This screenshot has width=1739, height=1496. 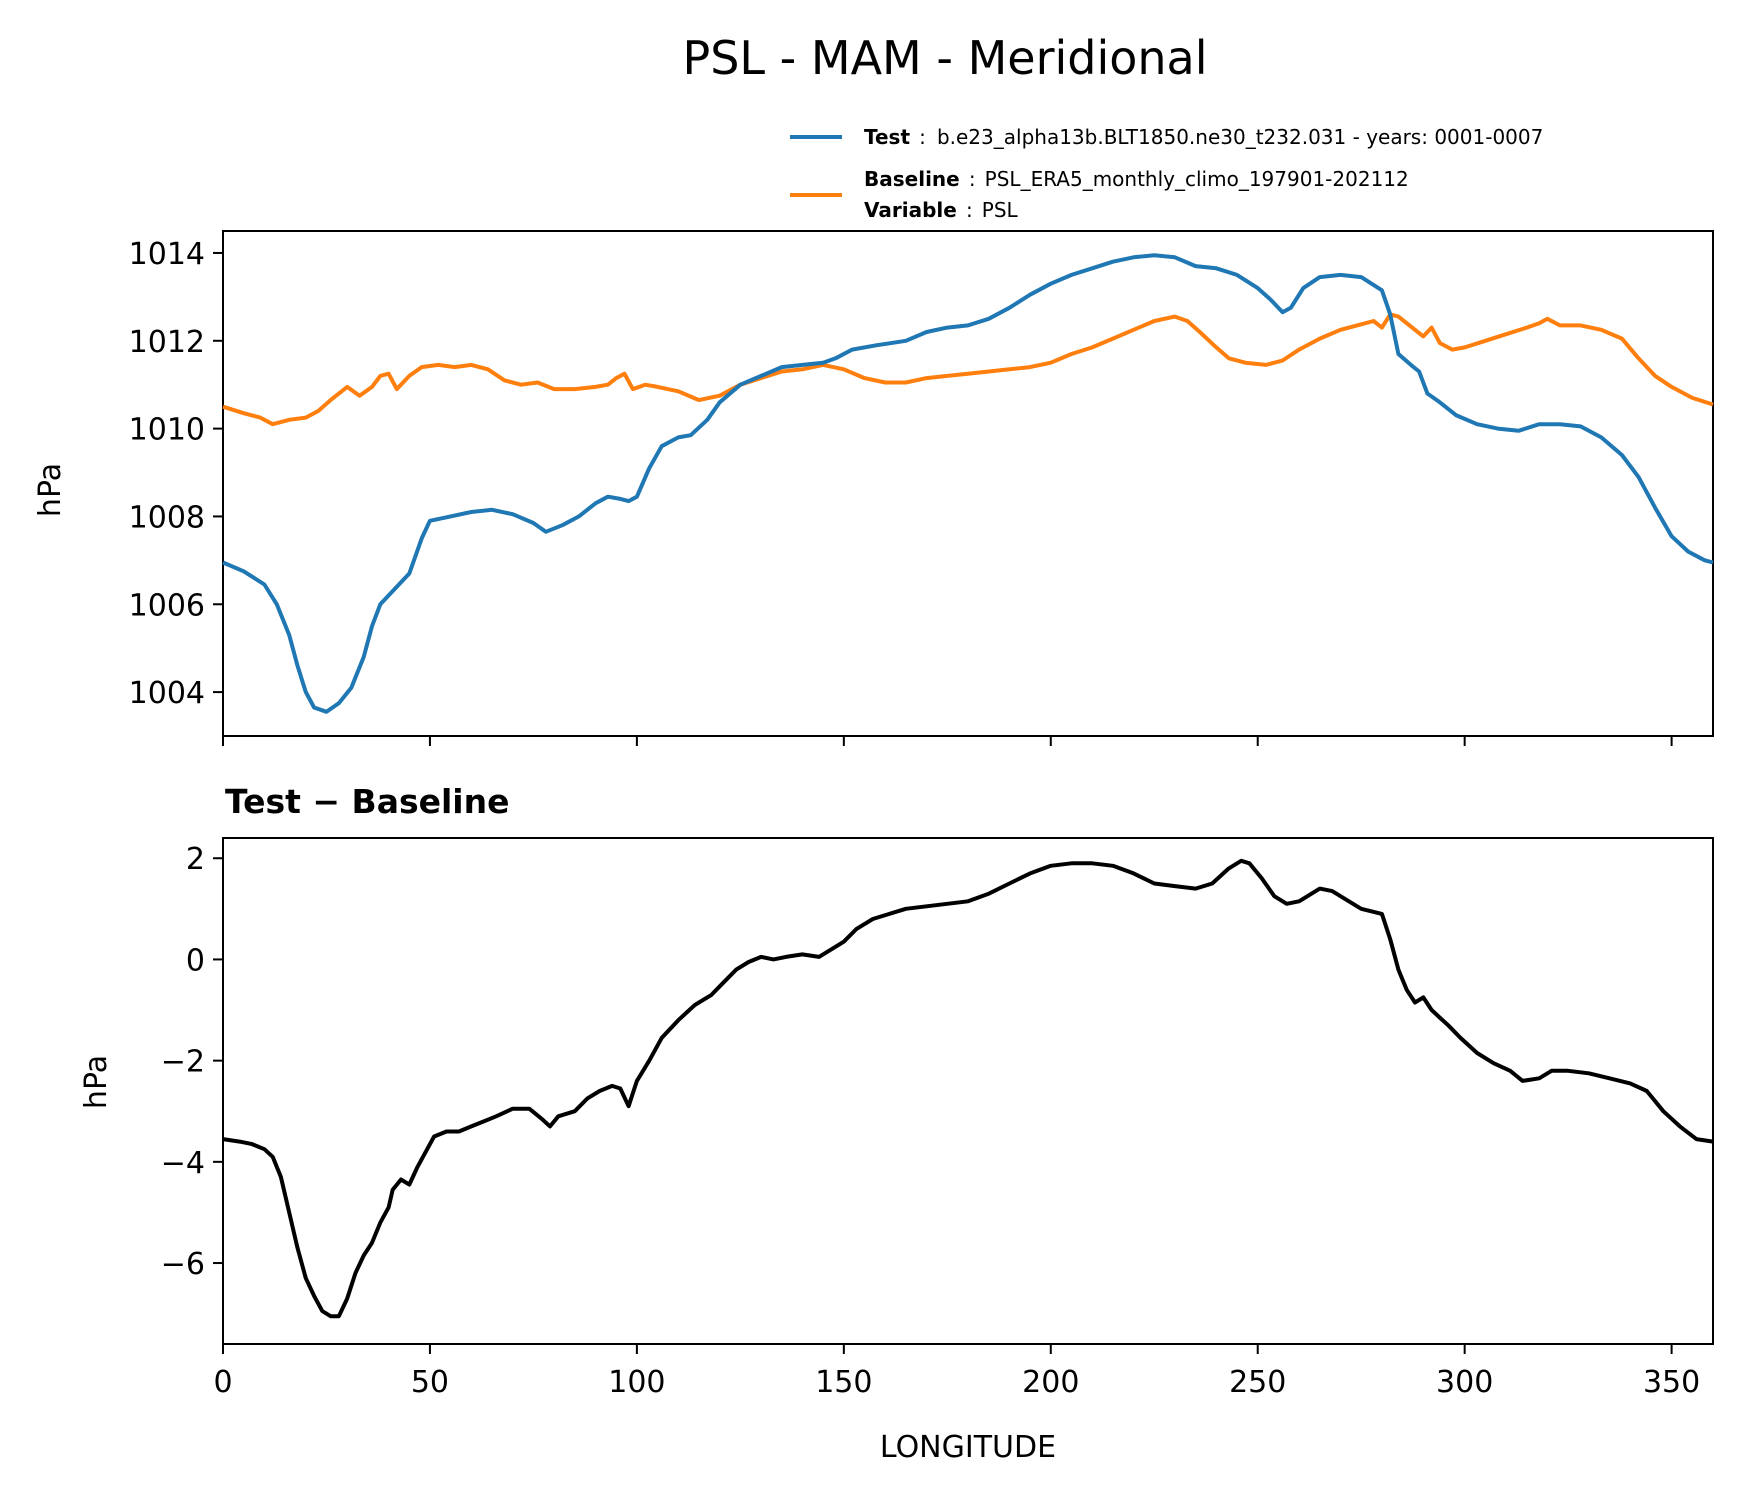 I want to click on top-y-tick-label: 1004, so click(x=167, y=693).